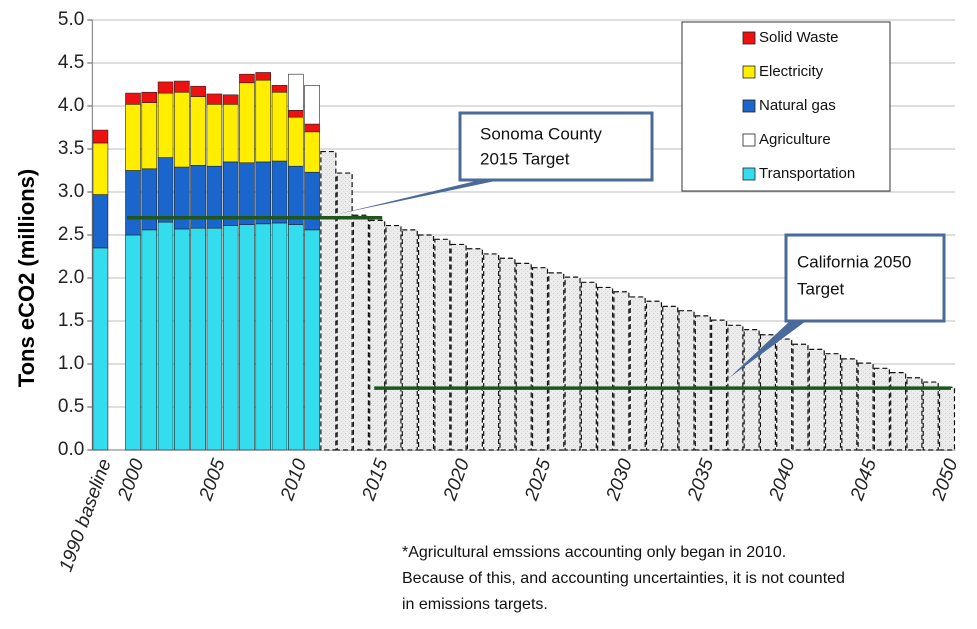 This screenshot has height=629, width=977. I want to click on x-tick-label: 2030, so click(619, 480).